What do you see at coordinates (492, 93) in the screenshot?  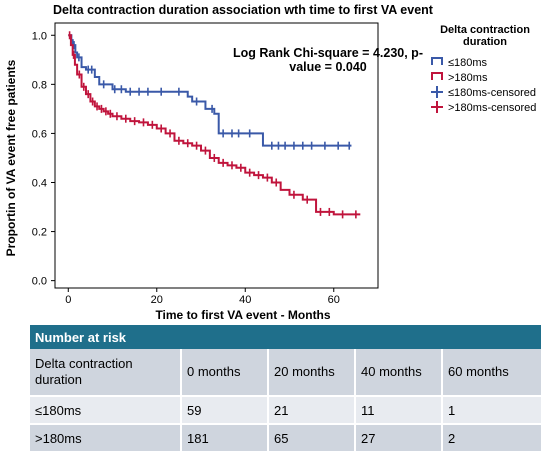 I see `legend-label: ≤180ms-censored` at bounding box center [492, 93].